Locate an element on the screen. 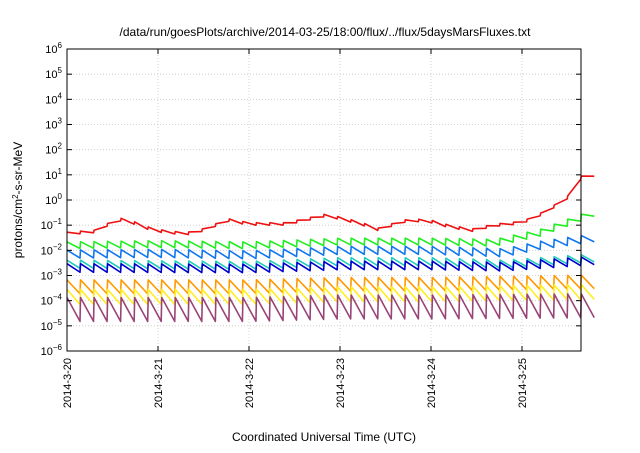  y-tick-label: 10³ is located at coordinates (53, 124).